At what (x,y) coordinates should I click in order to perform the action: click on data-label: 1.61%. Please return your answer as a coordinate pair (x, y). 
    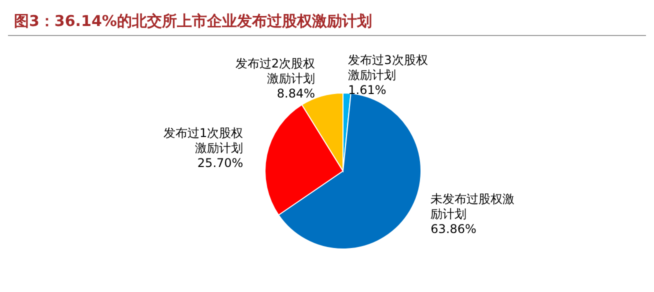
    Looking at the image, I should click on (367, 90).